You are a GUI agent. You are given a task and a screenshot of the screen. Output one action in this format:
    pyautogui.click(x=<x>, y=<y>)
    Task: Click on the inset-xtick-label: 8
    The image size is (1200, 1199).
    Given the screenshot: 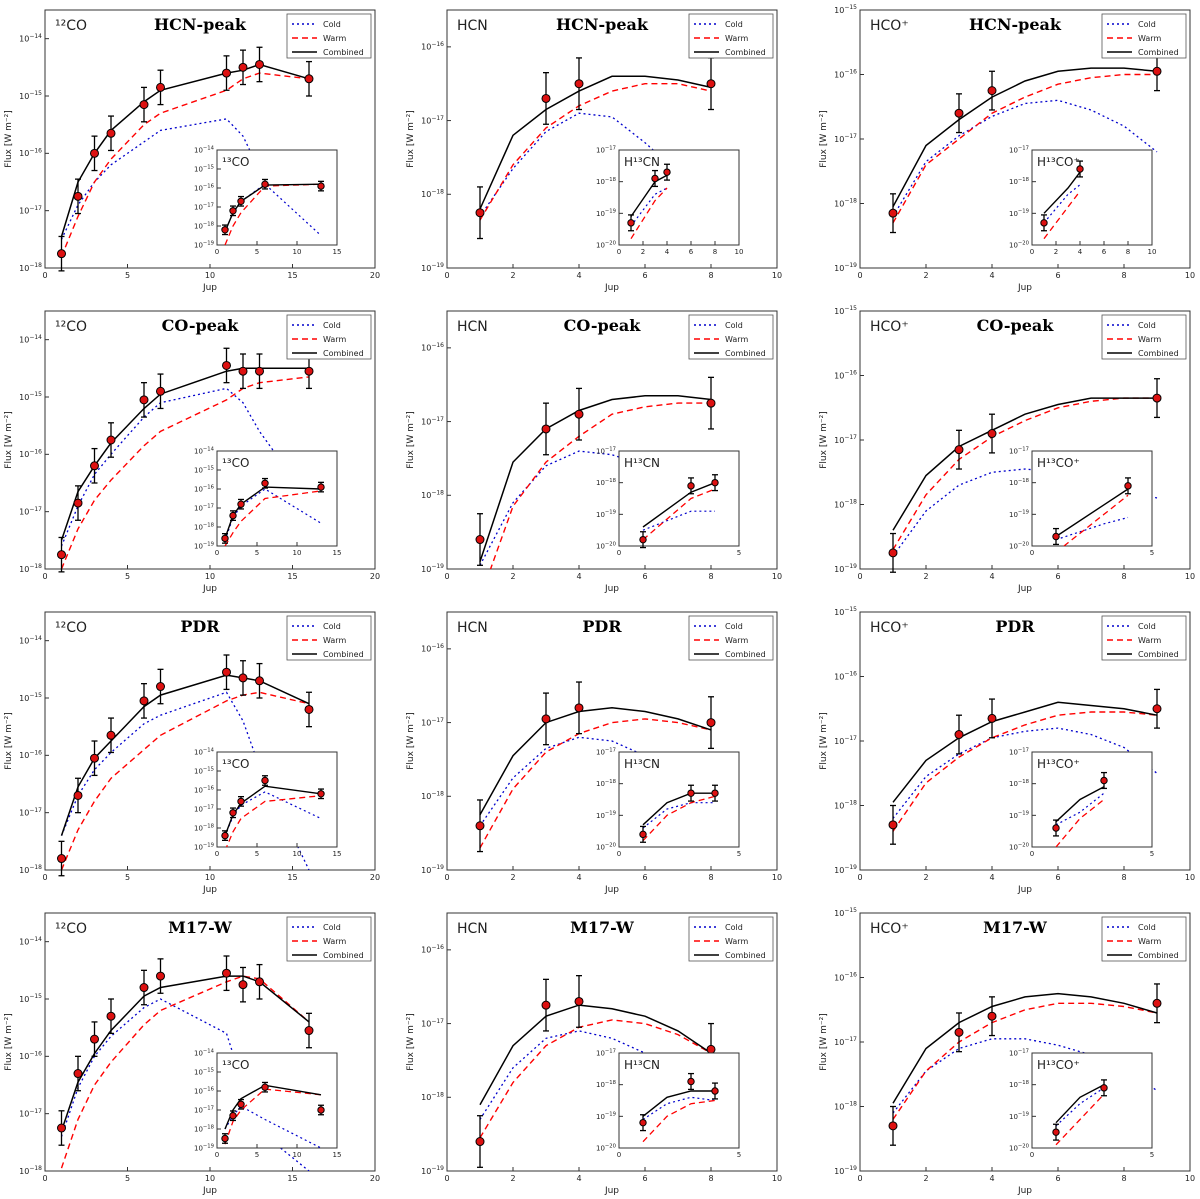 What is the action you would take?
    pyautogui.click(x=715, y=252)
    